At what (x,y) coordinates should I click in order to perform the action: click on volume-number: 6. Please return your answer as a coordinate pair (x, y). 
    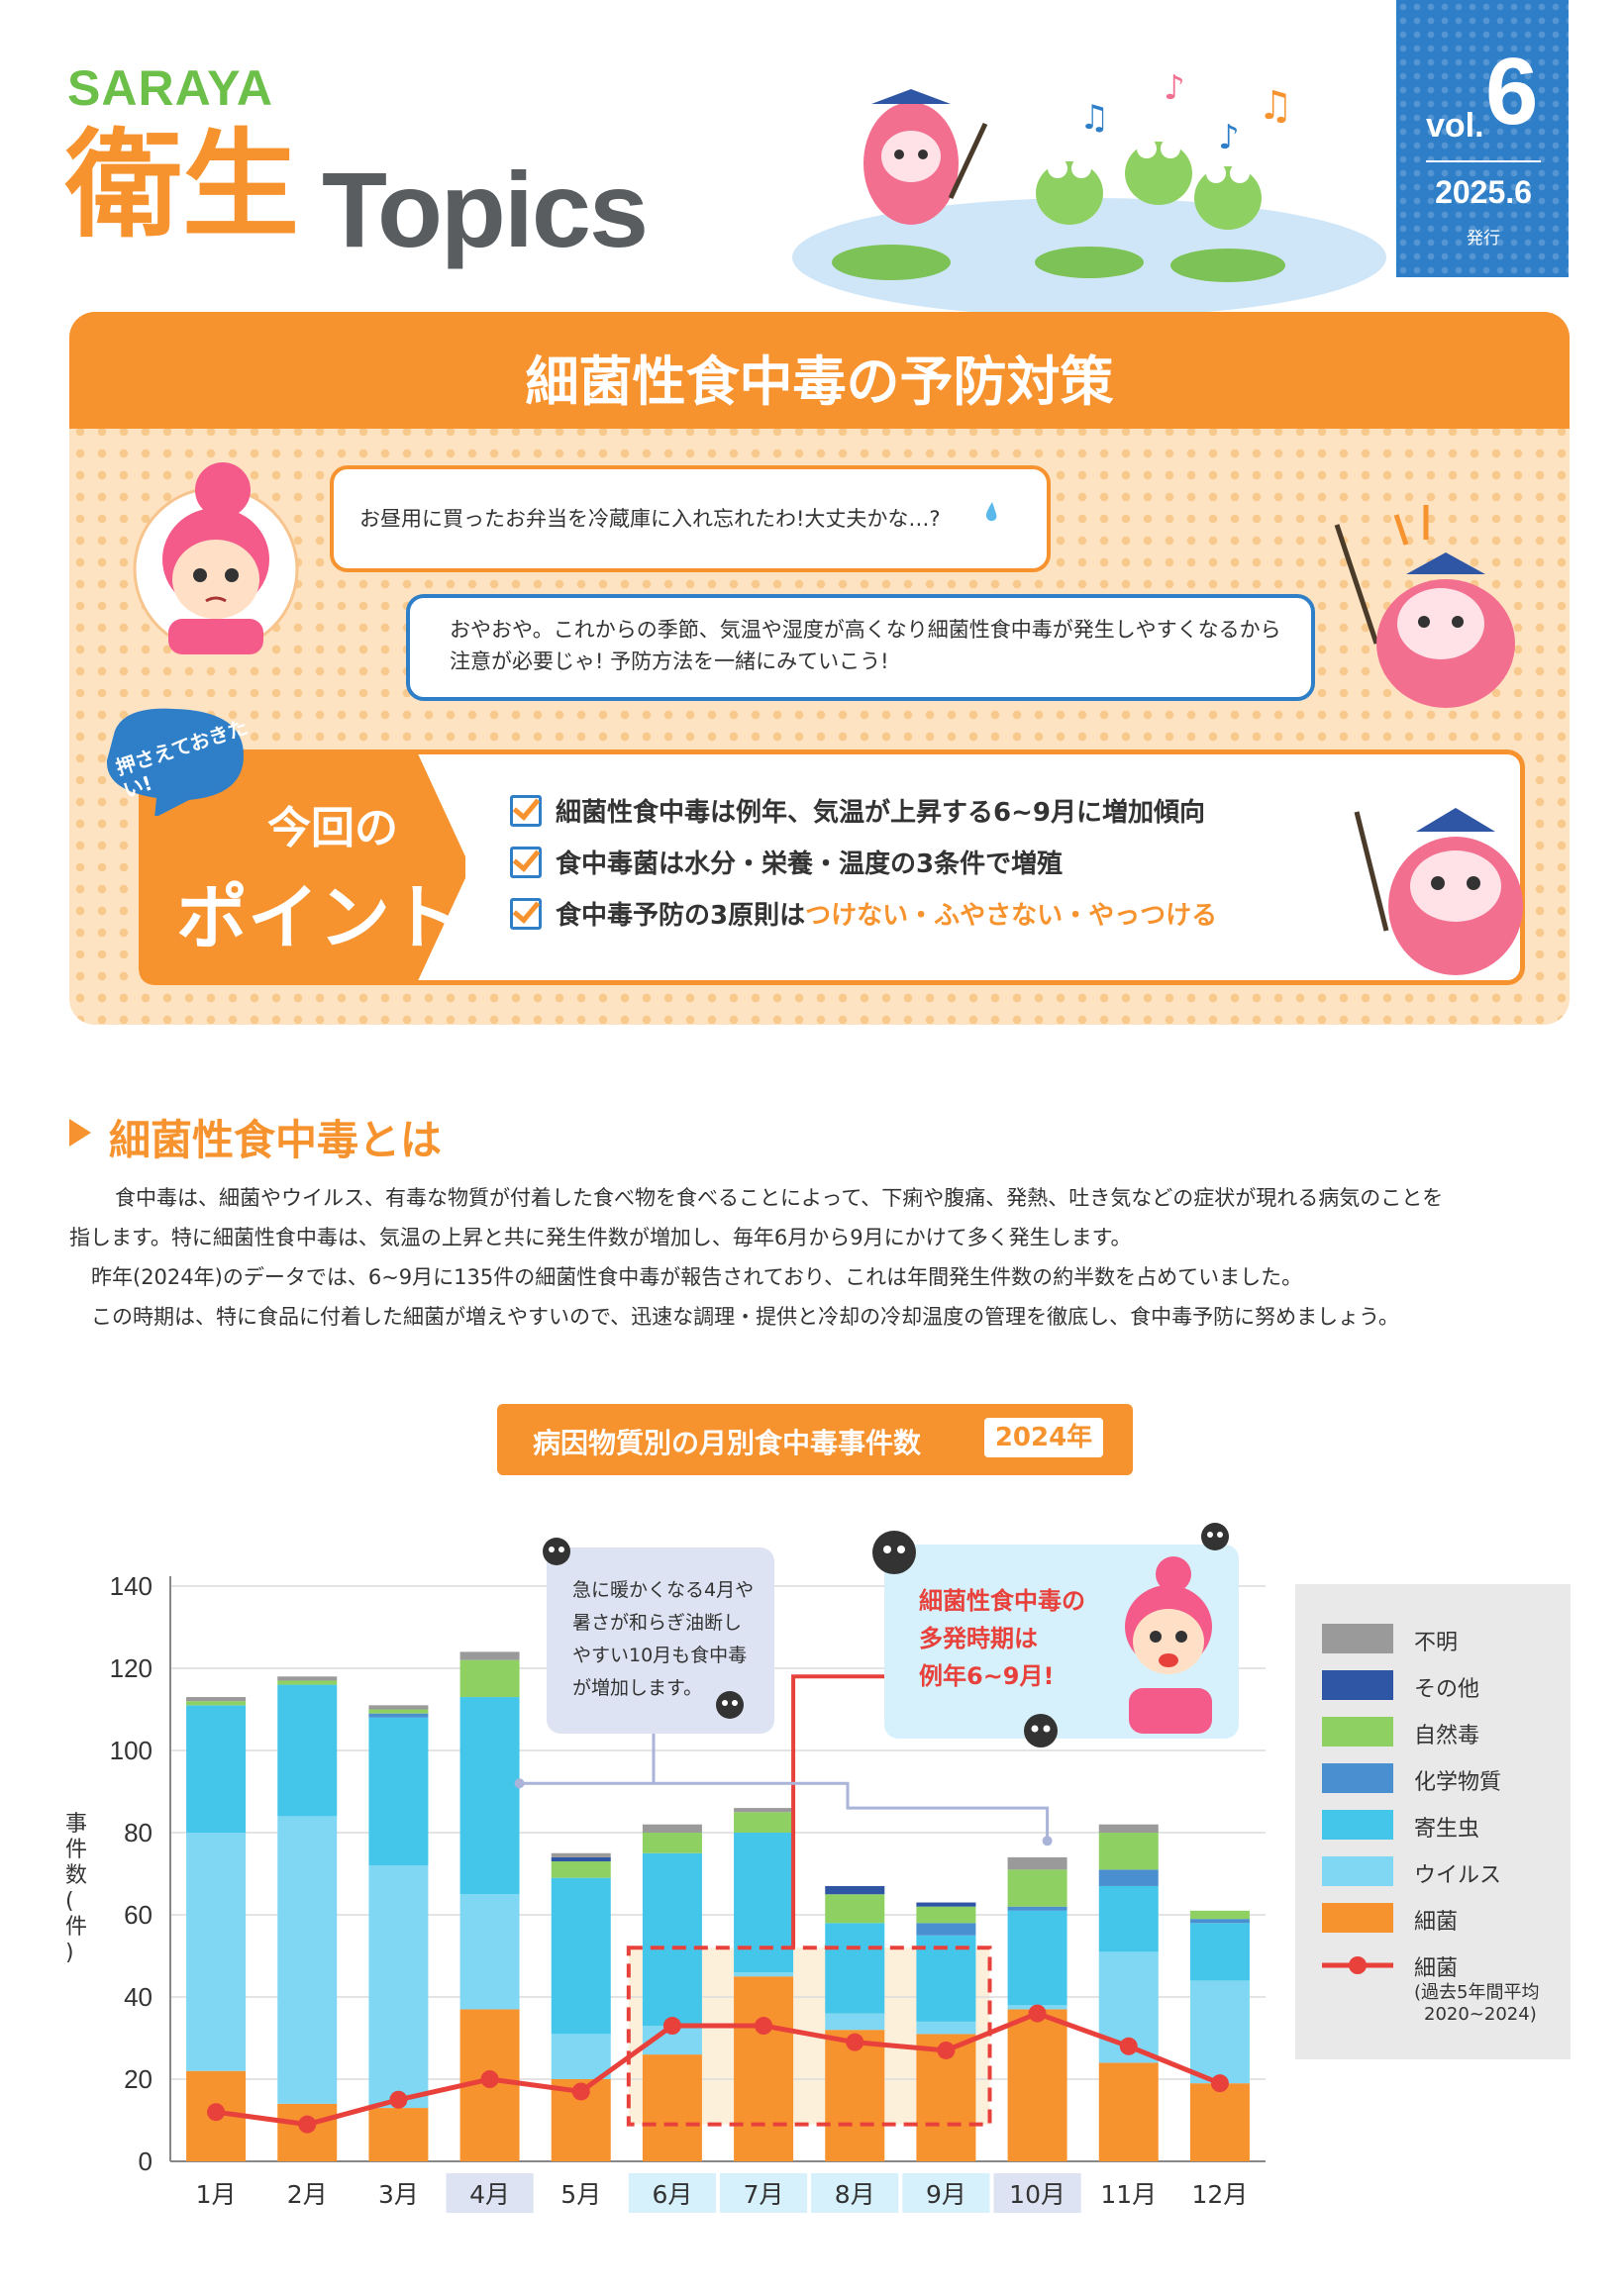
    Looking at the image, I should click on (1512, 92).